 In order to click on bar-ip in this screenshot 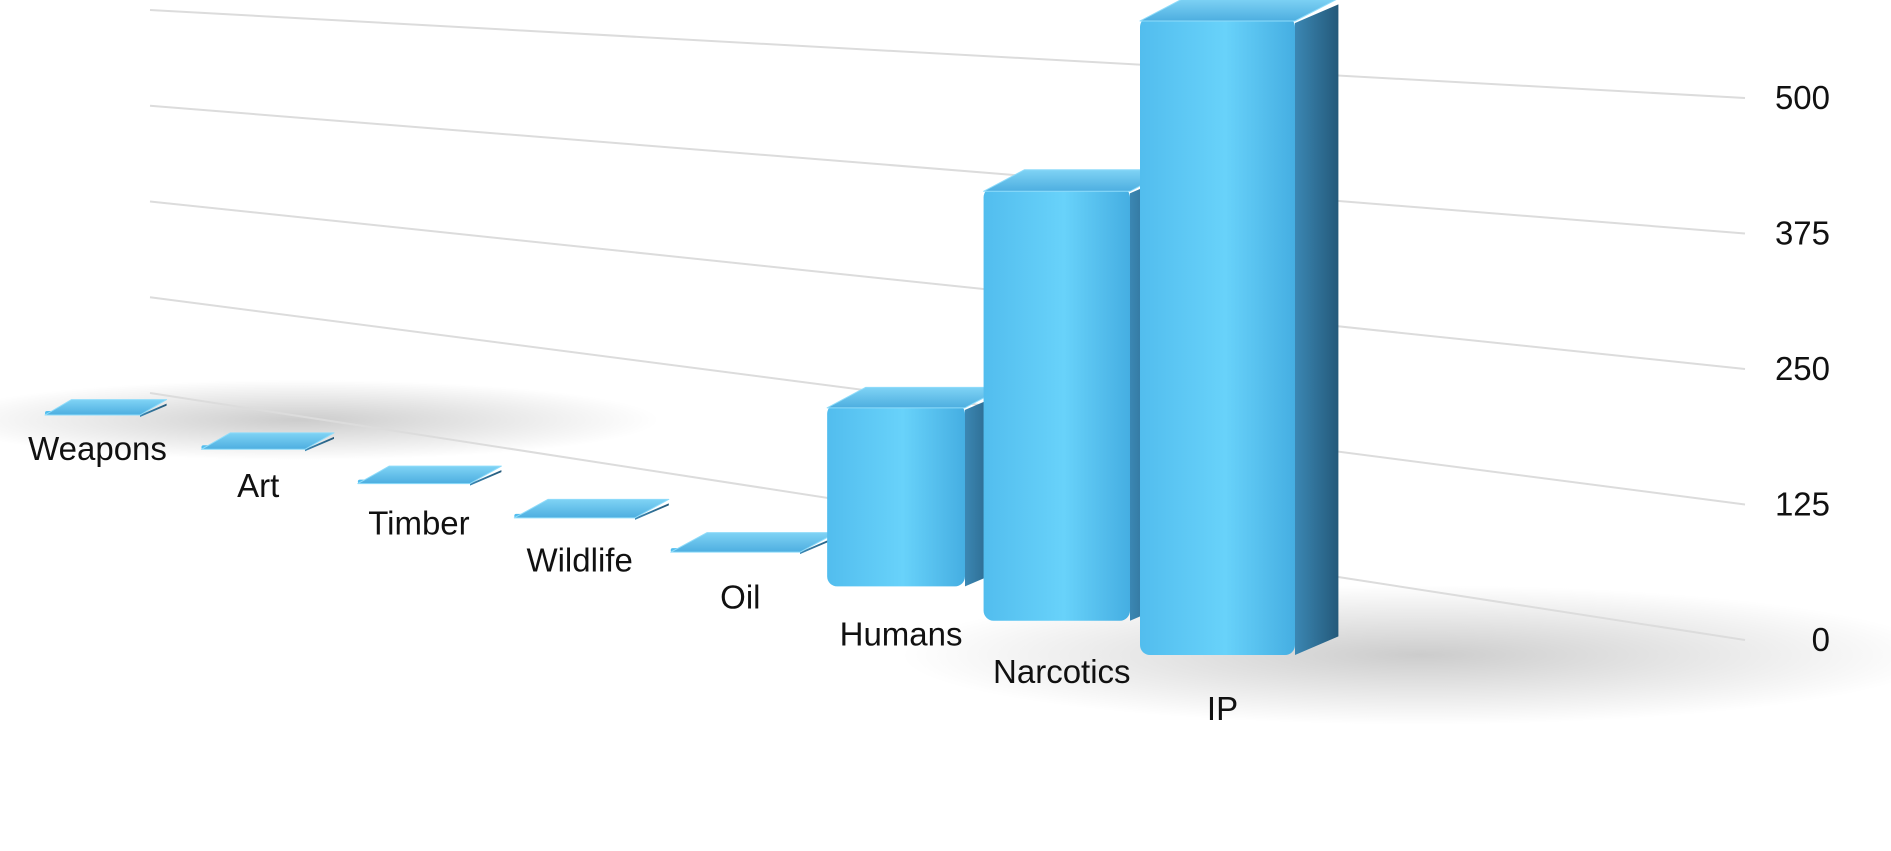, I will do `click(1239, 327)`.